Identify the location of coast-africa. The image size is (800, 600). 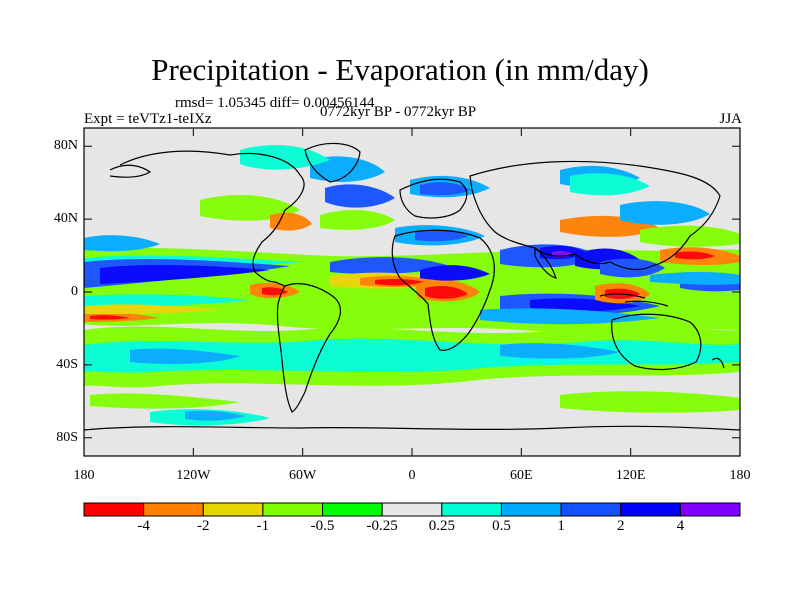
(443, 290).